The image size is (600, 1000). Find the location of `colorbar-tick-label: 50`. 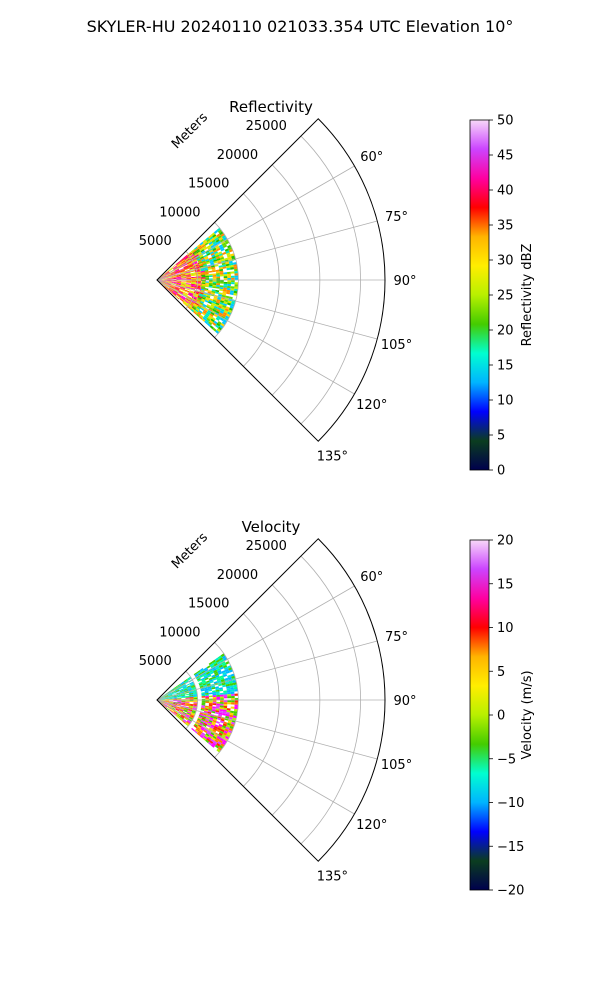

colorbar-tick-label: 50 is located at coordinates (505, 121).